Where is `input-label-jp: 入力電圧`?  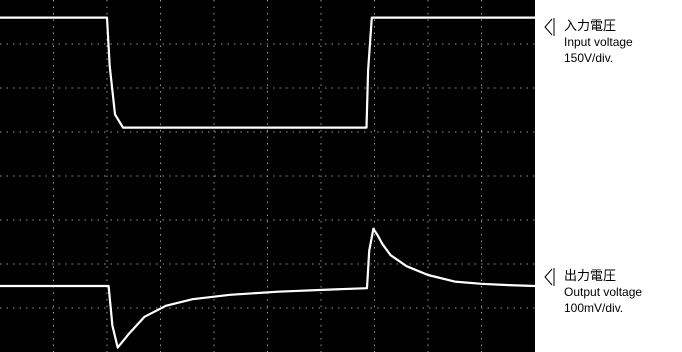
input-label-jp: 入力電圧 is located at coordinates (590, 25).